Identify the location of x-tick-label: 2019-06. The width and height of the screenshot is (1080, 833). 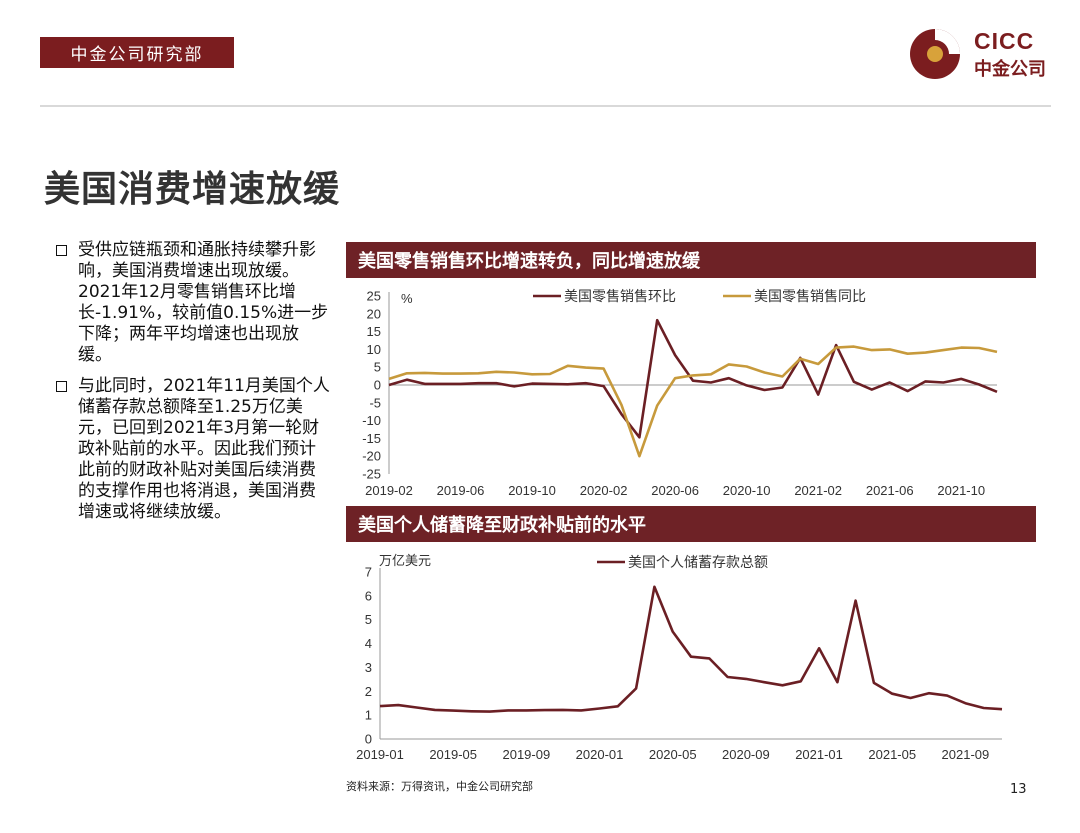
(461, 490).